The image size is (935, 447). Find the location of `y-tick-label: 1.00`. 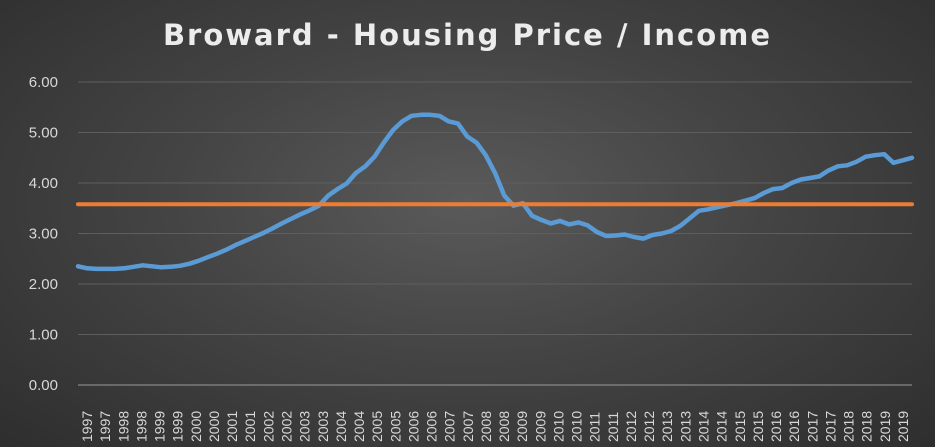

y-tick-label: 1.00 is located at coordinates (43, 335).